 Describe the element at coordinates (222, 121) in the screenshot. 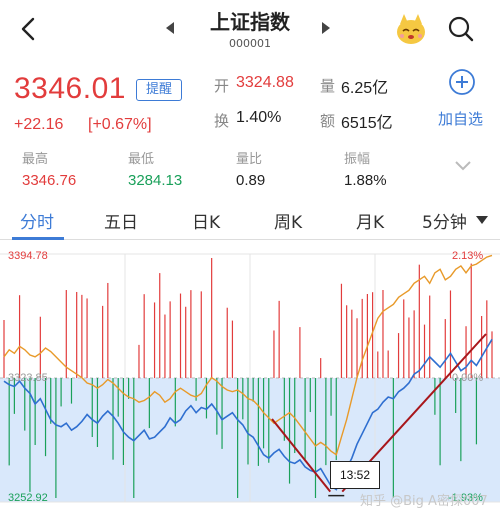

I see `turnover-label: 换` at that location.